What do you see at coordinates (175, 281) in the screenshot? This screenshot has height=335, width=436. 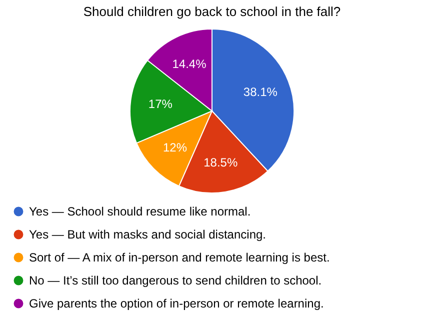 I see `legend-label: No — It’s still too dangerous to send children to school.` at bounding box center [175, 281].